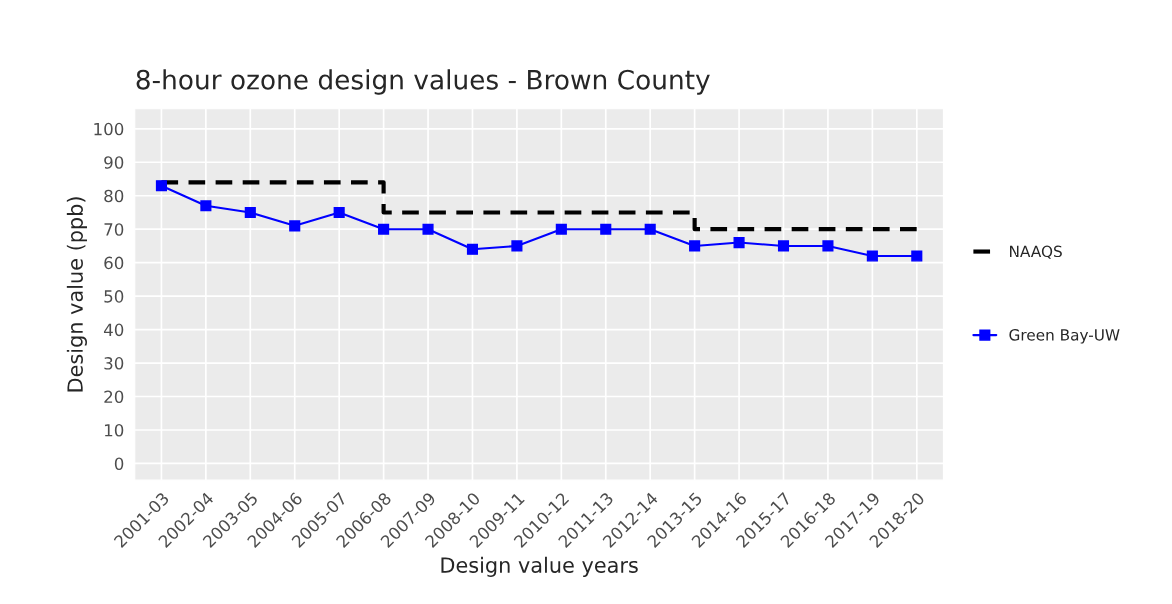 The height and width of the screenshot is (604, 1172). Describe the element at coordinates (114, 263) in the screenshot. I see `y-tick-label: 60` at that location.